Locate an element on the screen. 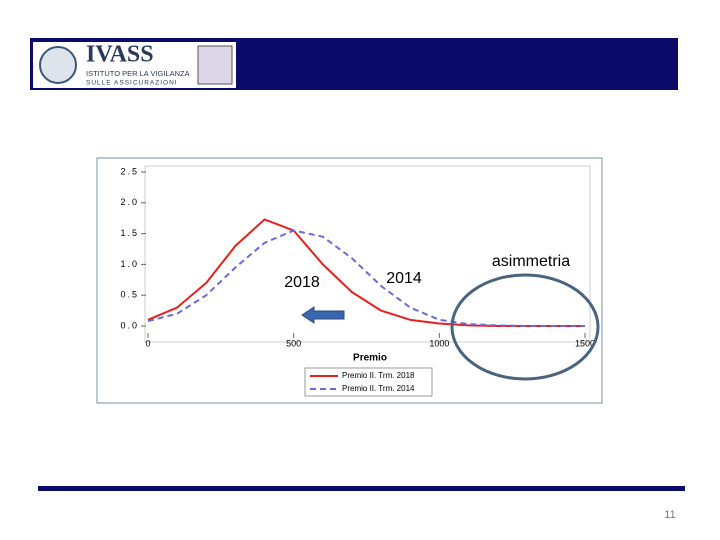 The image size is (720, 540). y-tick-label: 0.5 is located at coordinates (129, 295).